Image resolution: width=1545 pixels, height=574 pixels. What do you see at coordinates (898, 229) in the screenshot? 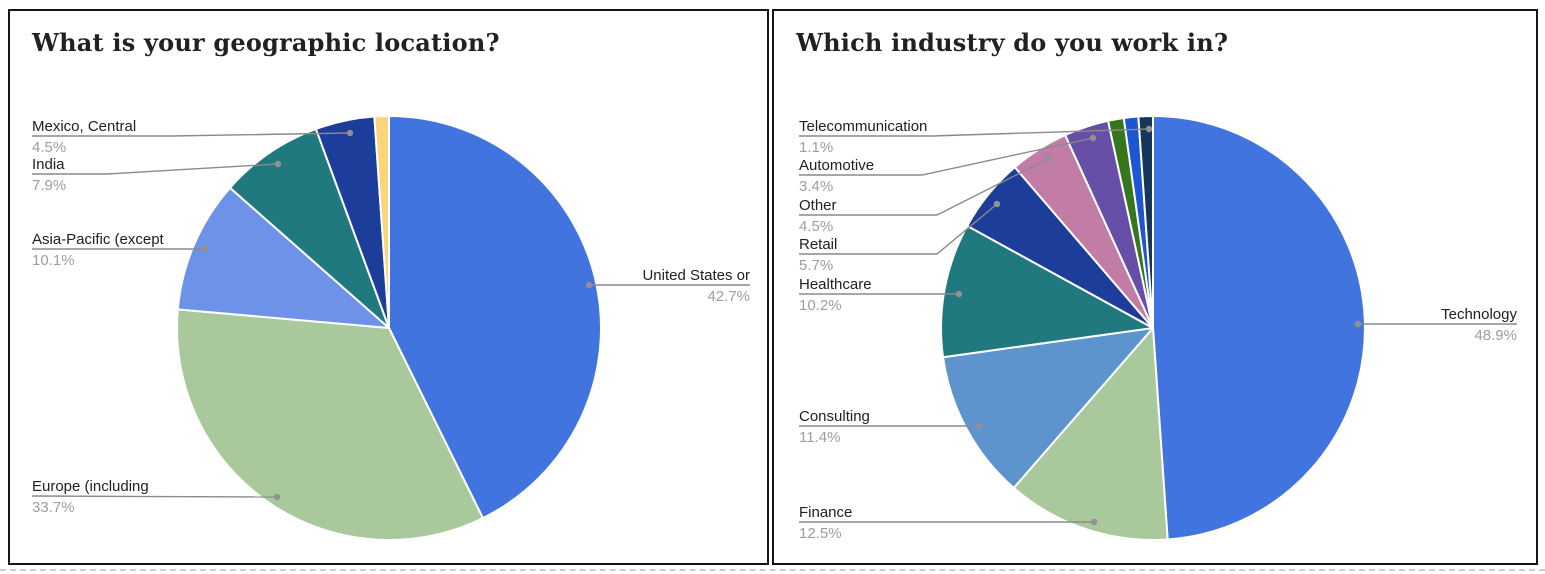
I see `leader-line-retail` at bounding box center [898, 229].